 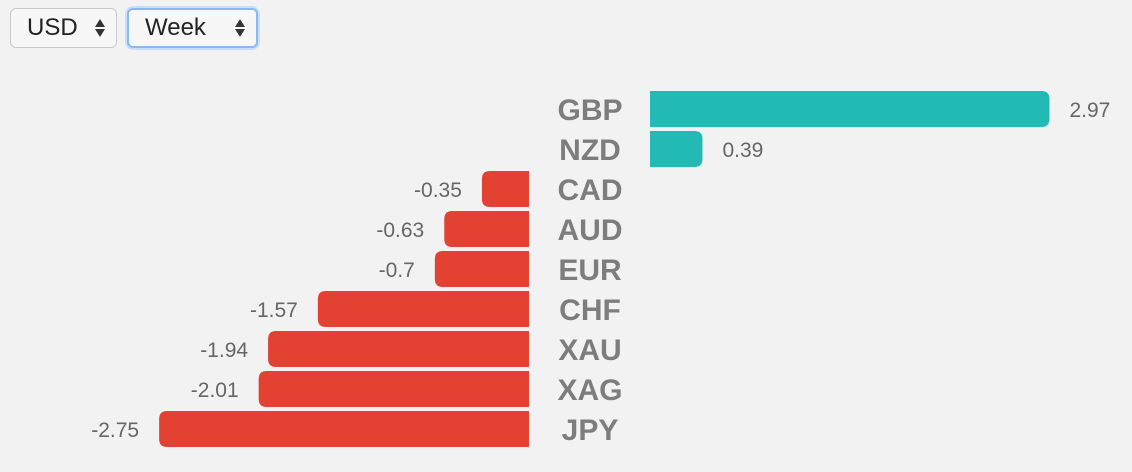 What do you see at coordinates (175, 27) in the screenshot?
I see `period-select-value: Week` at bounding box center [175, 27].